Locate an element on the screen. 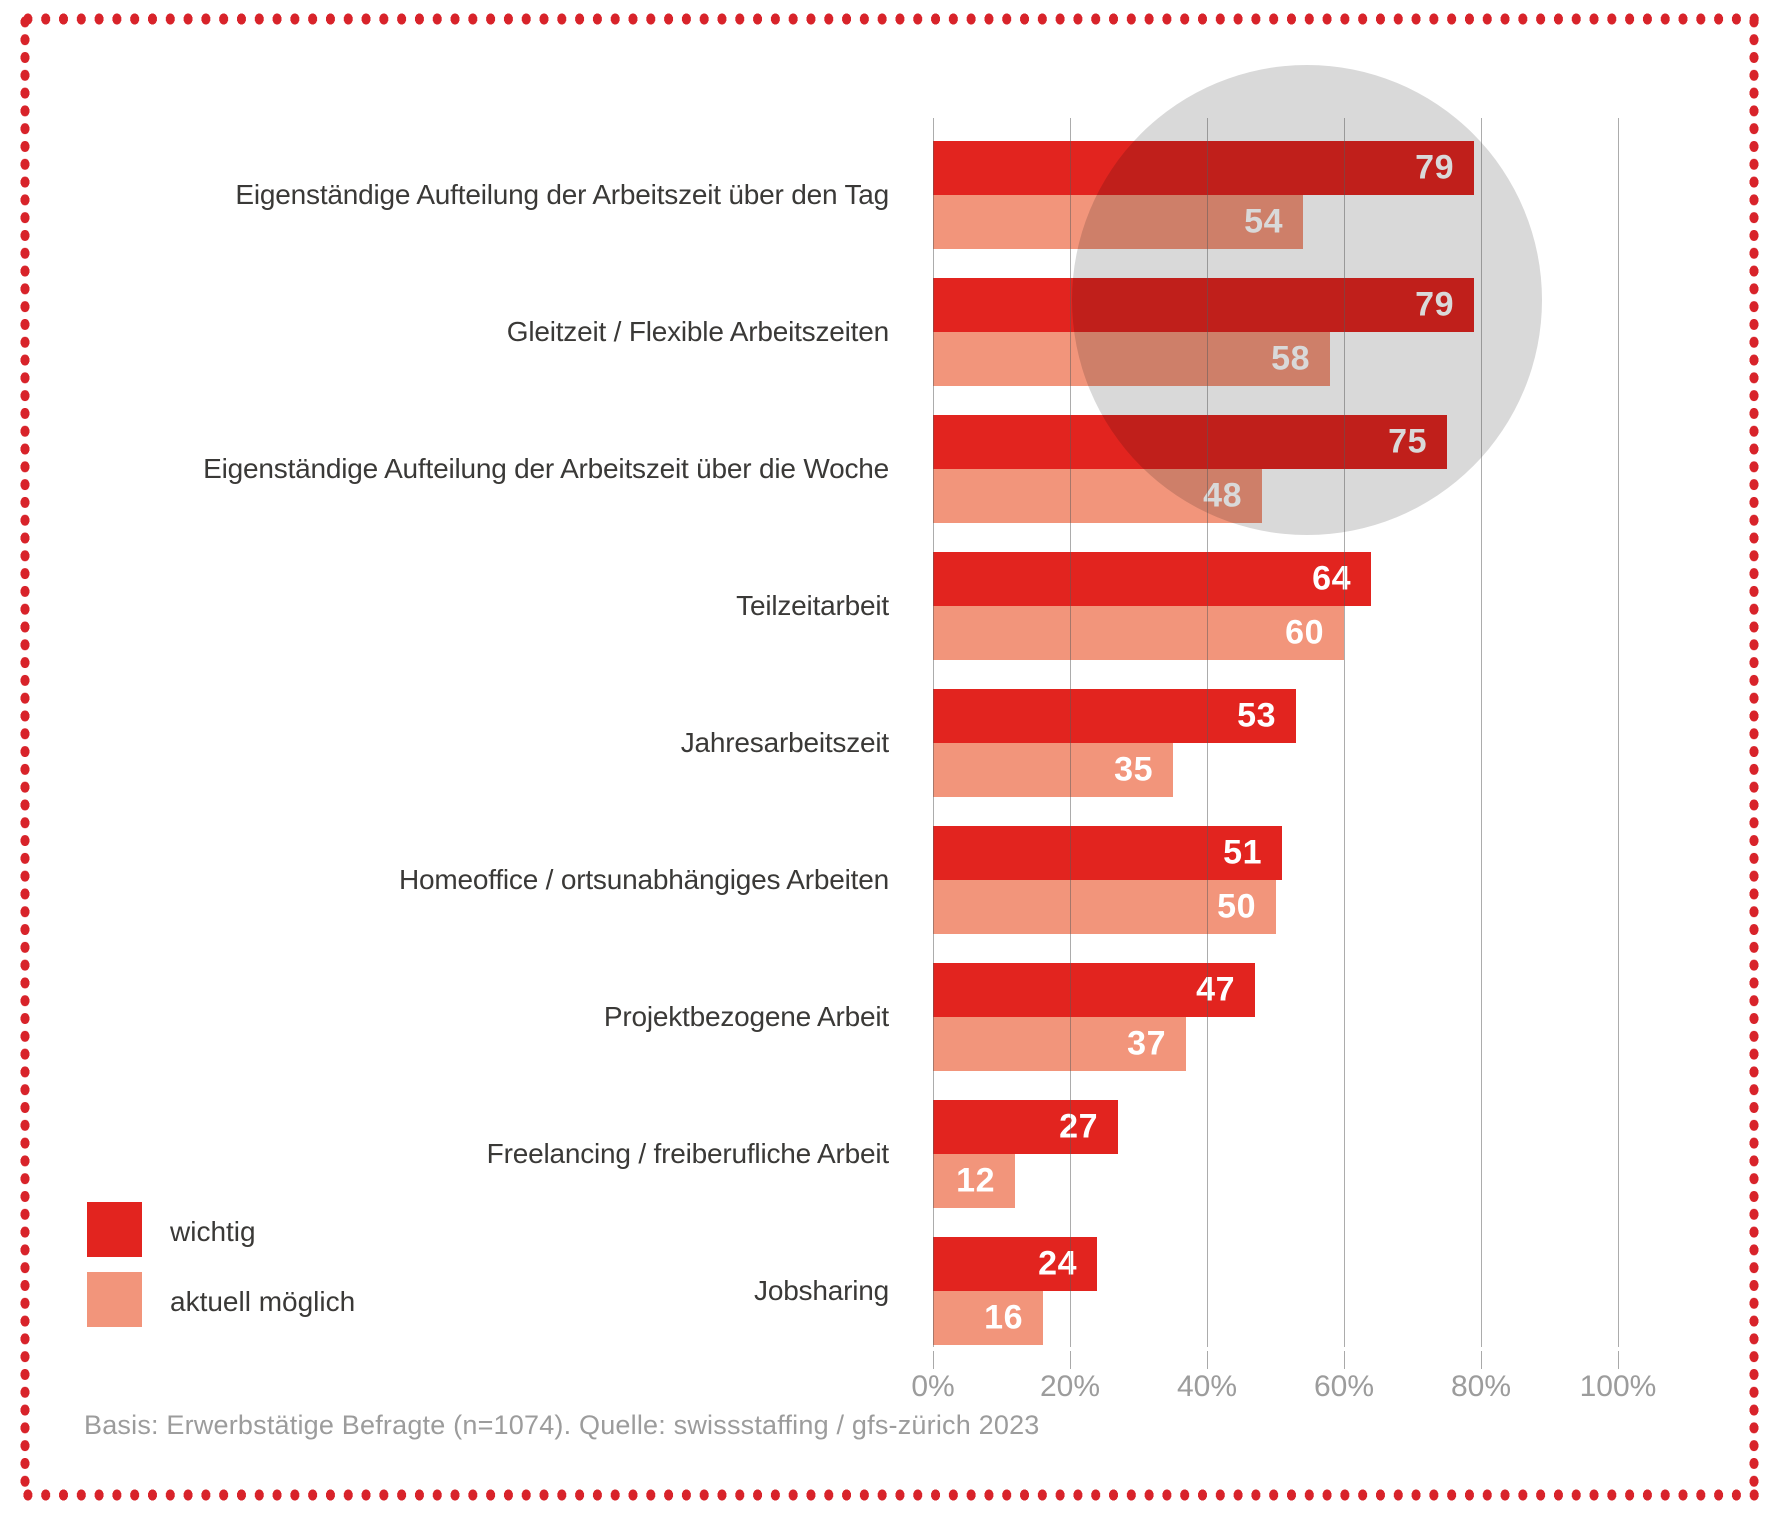 Image resolution: width=1780 pixels, height=1518 pixels. x-axis-label: 0% is located at coordinates (933, 1386).